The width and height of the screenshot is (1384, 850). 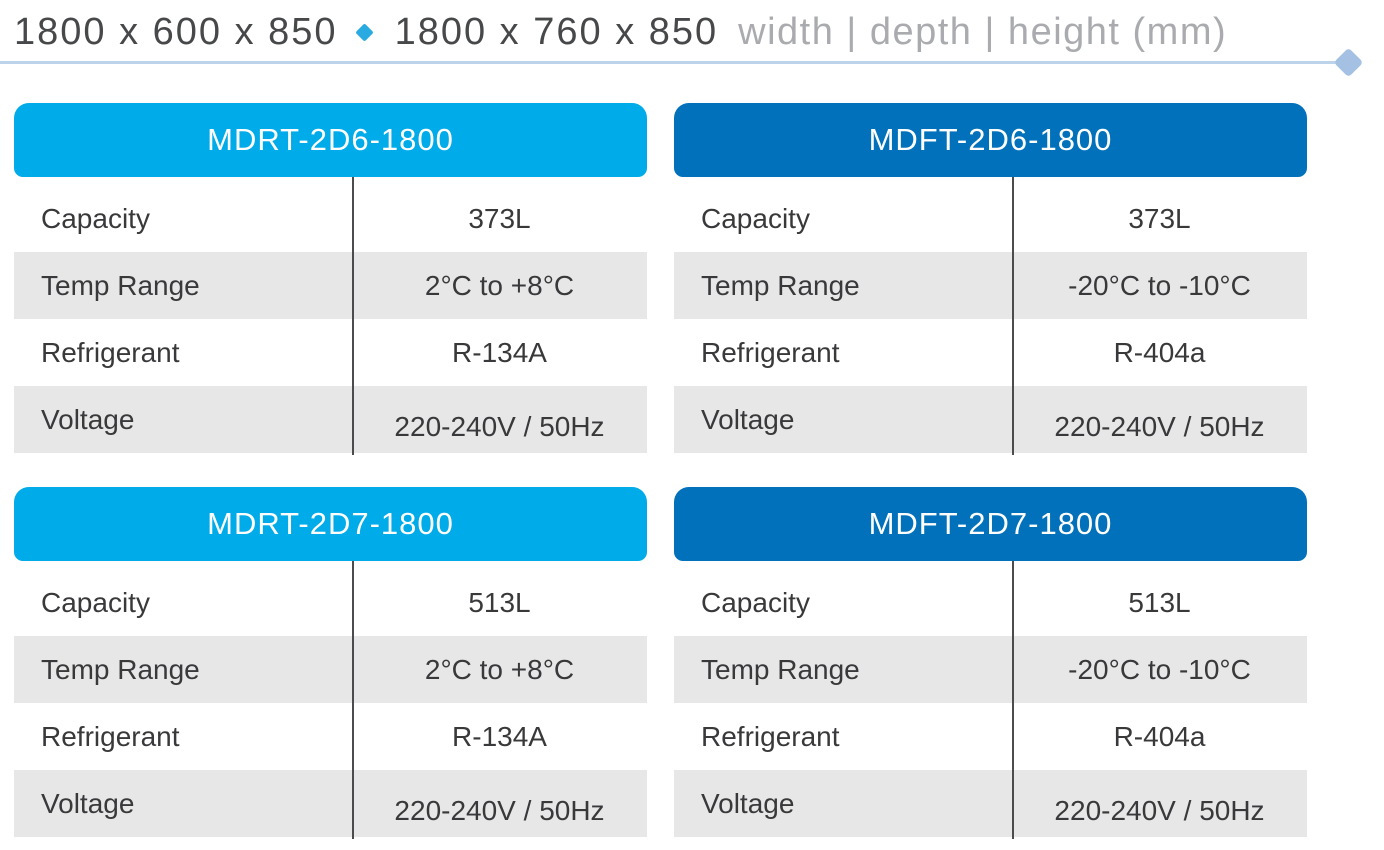 I want to click on model-name: MDFT-2D6-1800, so click(x=990, y=139).